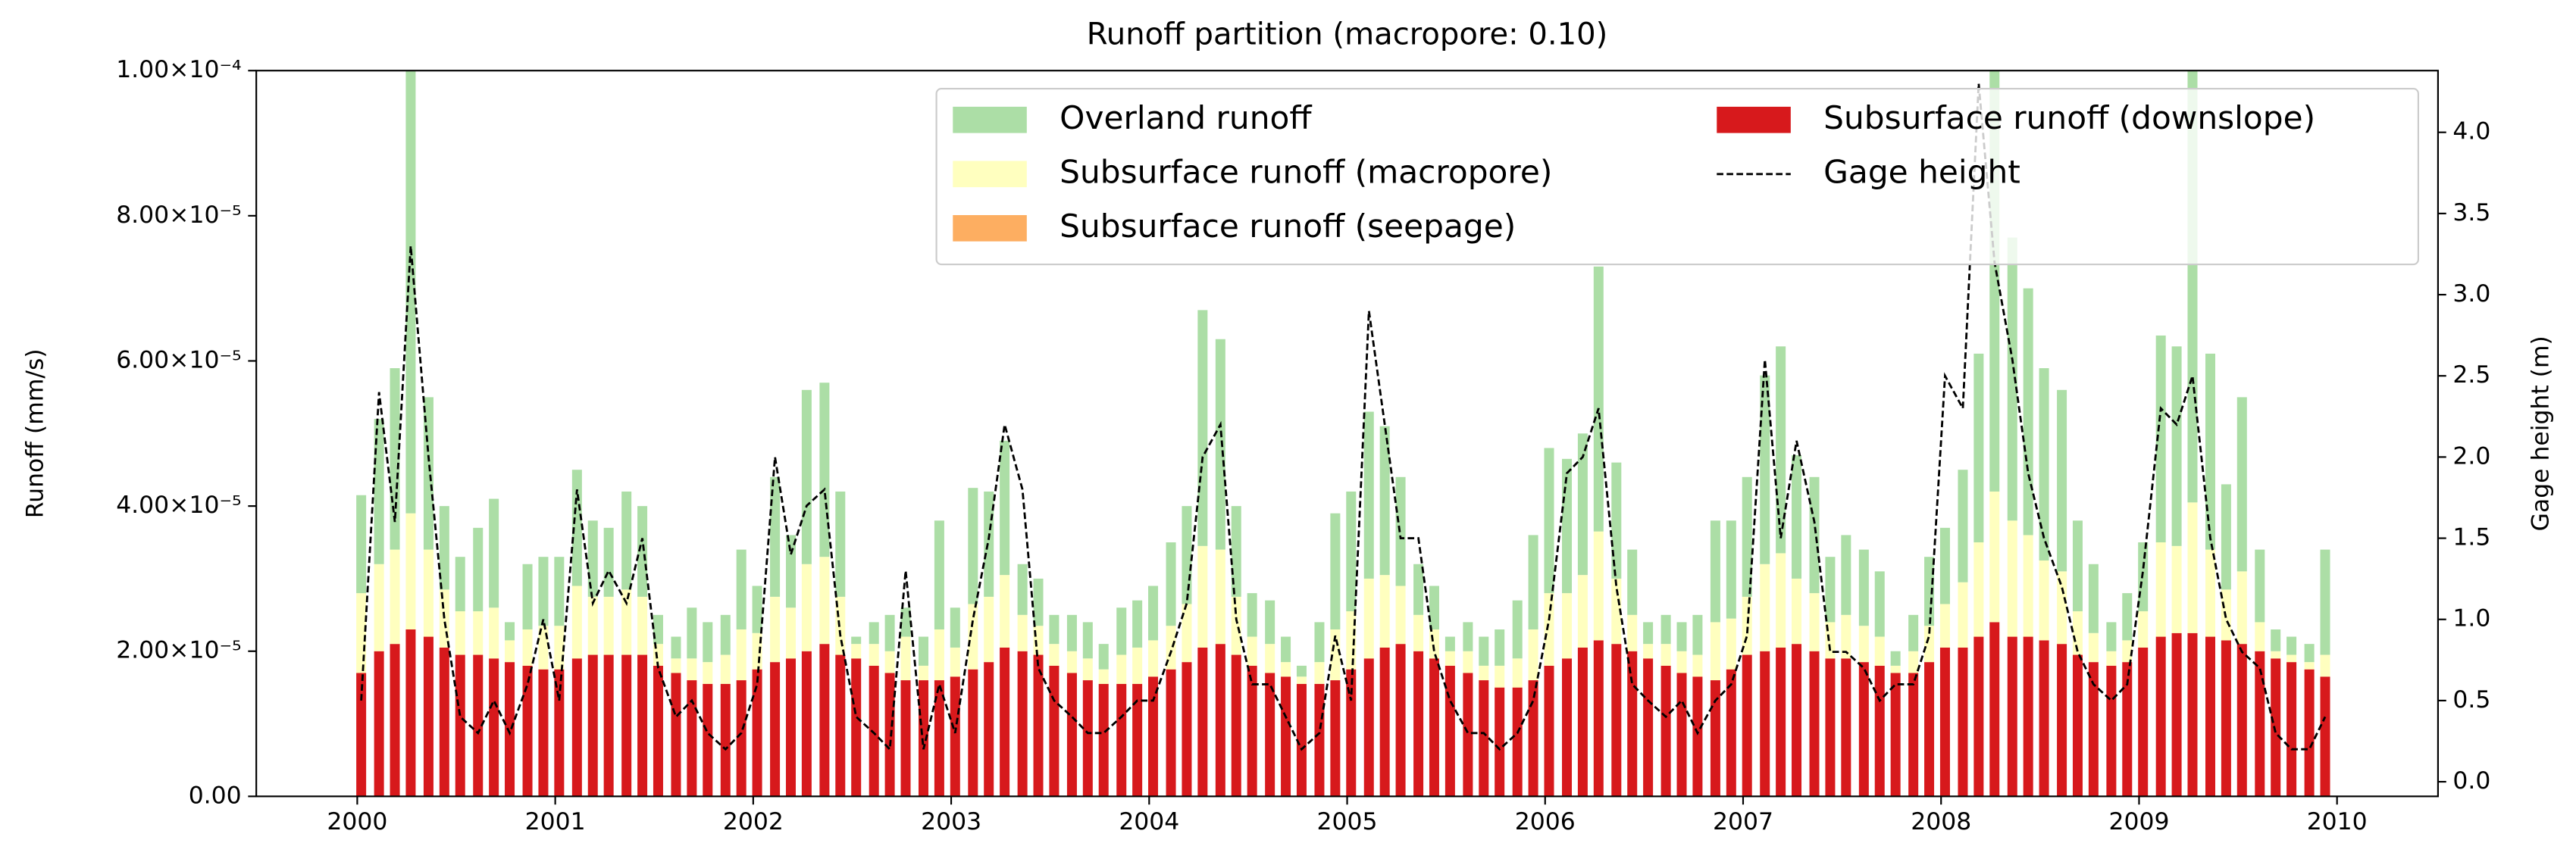  I want to click on legend-label: Gage height, so click(1922, 171).